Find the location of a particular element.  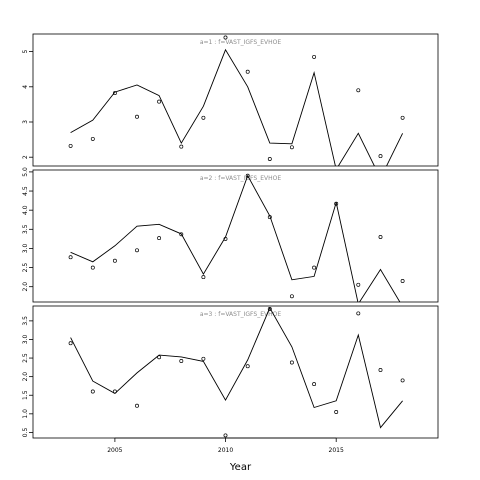

y-tick-label: 5 is located at coordinates (25, 52).